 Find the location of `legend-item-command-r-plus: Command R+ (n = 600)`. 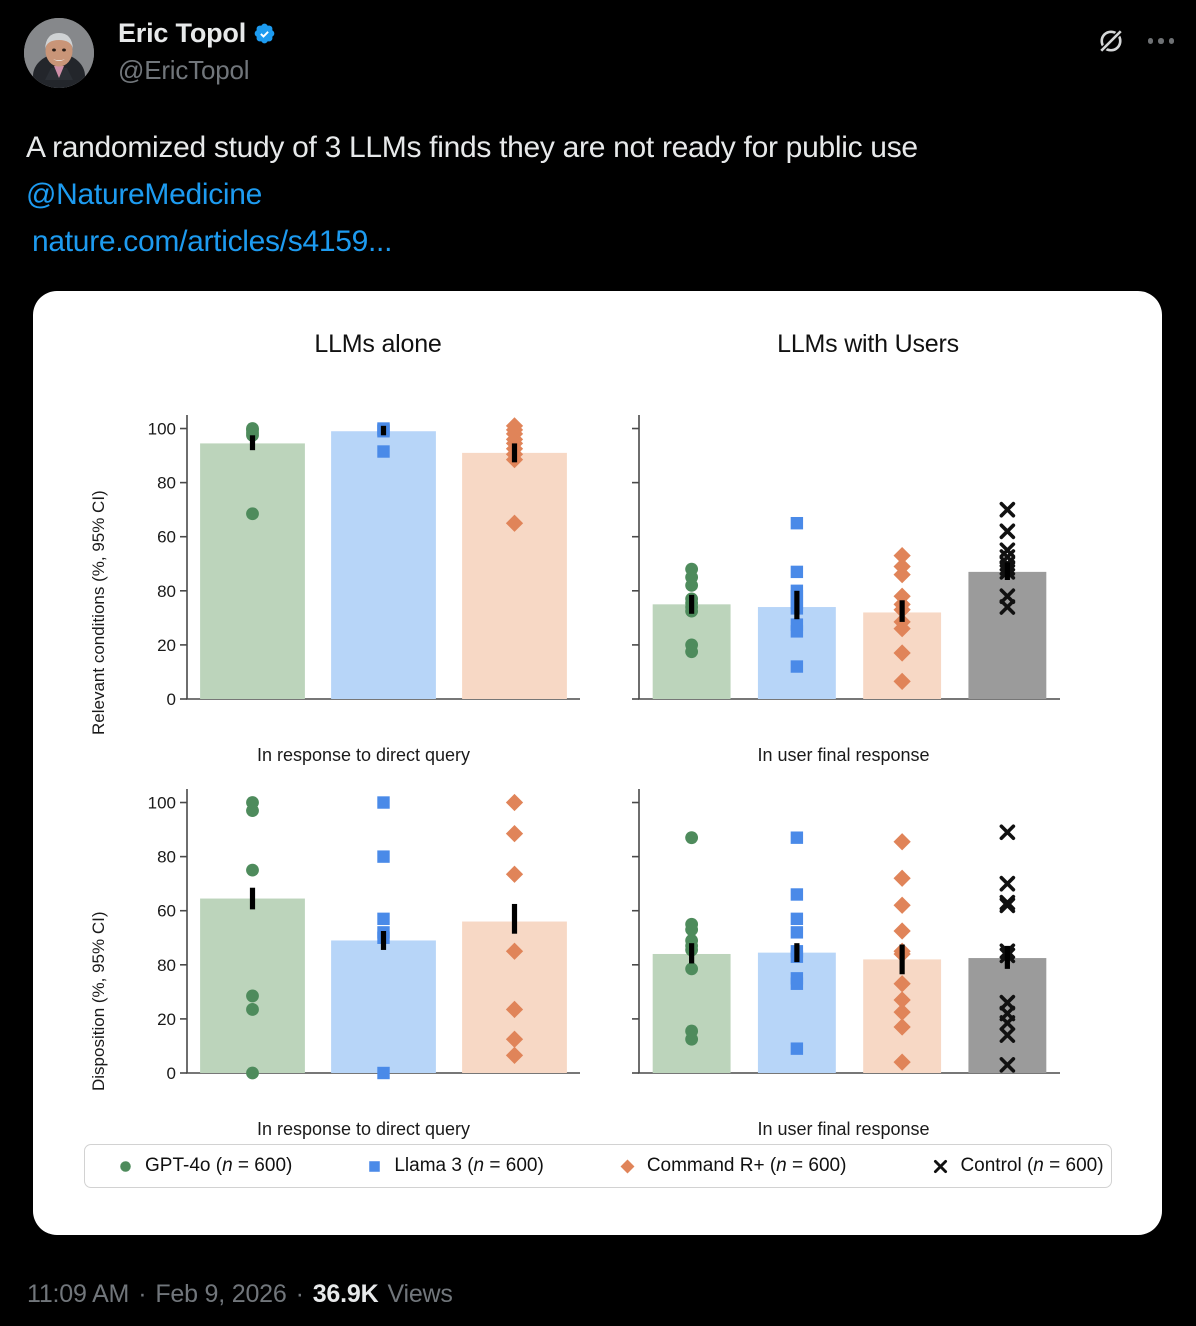

legend-item-command-r-plus: Command R+ (n = 600) is located at coordinates (733, 1166).